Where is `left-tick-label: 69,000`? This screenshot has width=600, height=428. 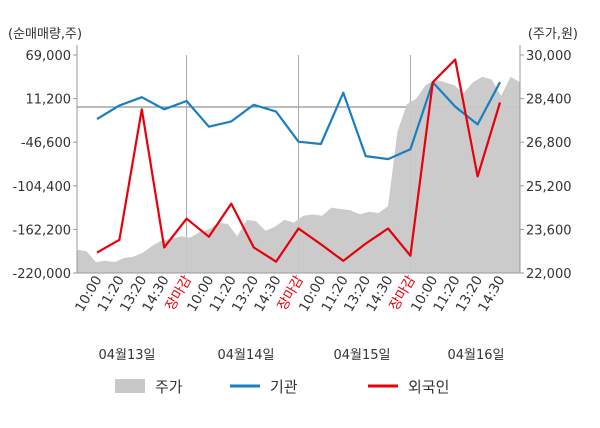 left-tick-label: 69,000 is located at coordinates (49, 56).